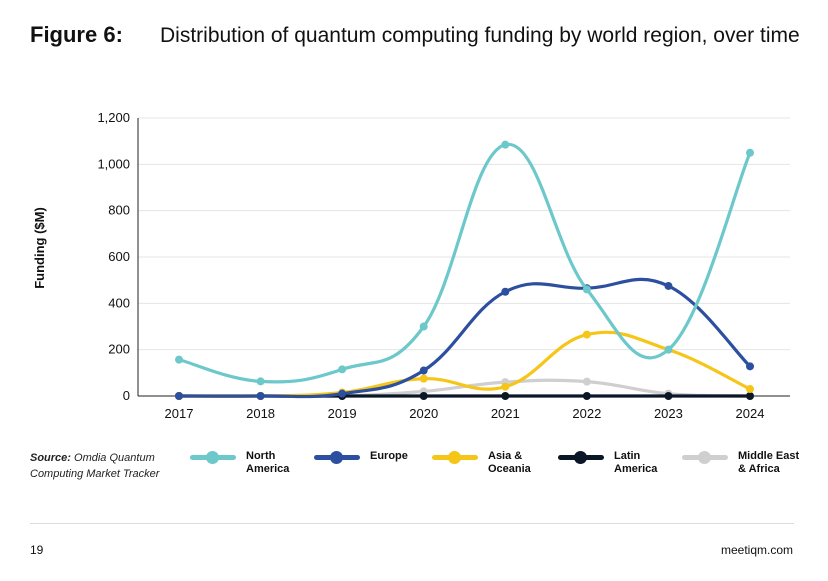  I want to click on legend-label-line1: Latin, so click(627, 456).